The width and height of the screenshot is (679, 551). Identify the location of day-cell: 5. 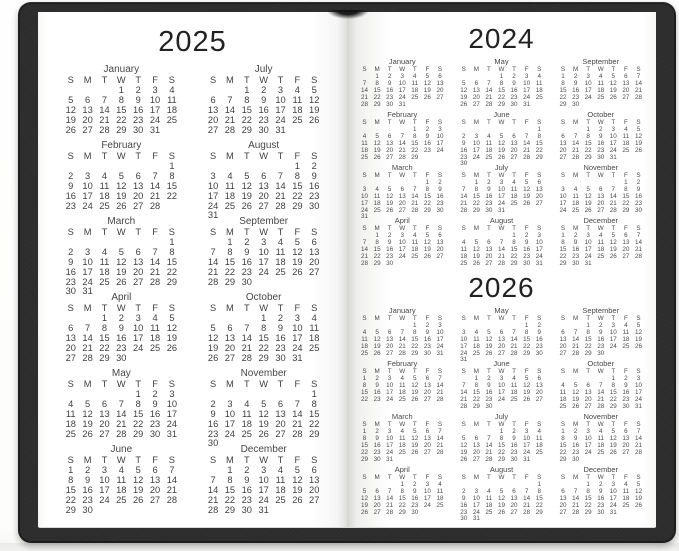
(389, 189).